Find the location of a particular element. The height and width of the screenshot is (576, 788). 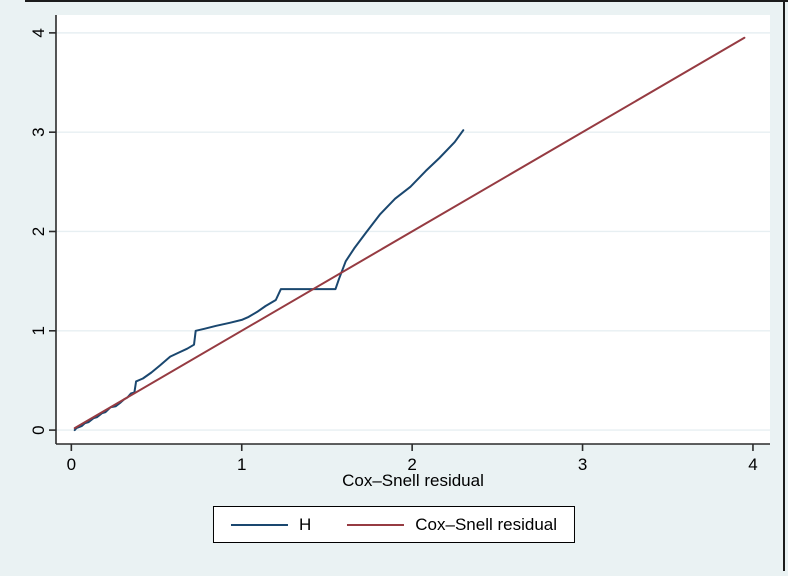

x-tick-label-1: 1 is located at coordinates (241, 464).